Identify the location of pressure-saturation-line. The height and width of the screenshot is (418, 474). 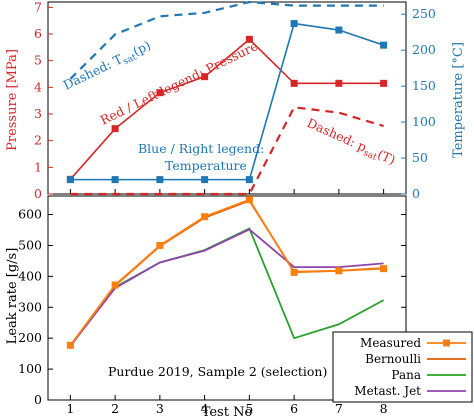
(227, 151).